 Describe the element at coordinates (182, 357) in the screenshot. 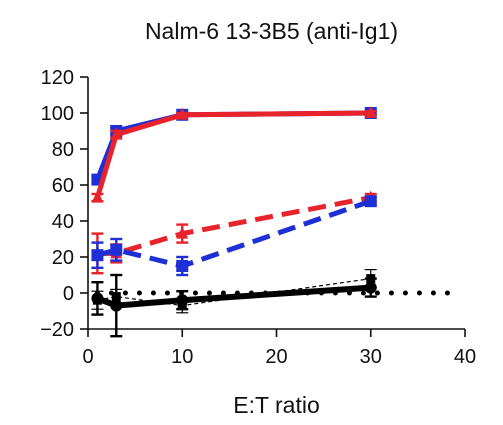

I see `x-tick-label: 10` at that location.